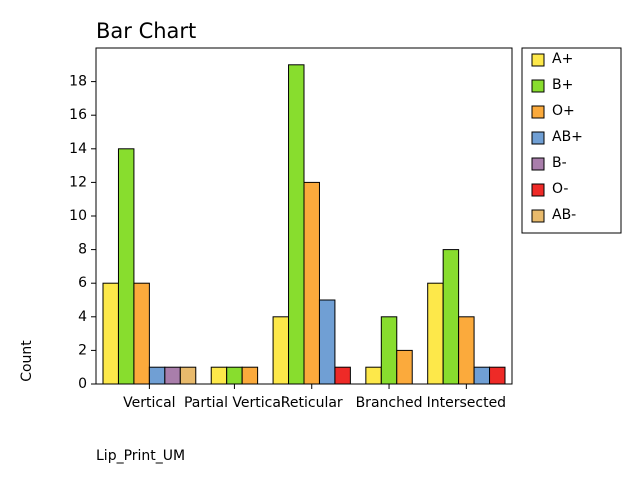 This screenshot has width=640, height=480. Describe the element at coordinates (82, 384) in the screenshot. I see `y-tick-label: 0` at that location.